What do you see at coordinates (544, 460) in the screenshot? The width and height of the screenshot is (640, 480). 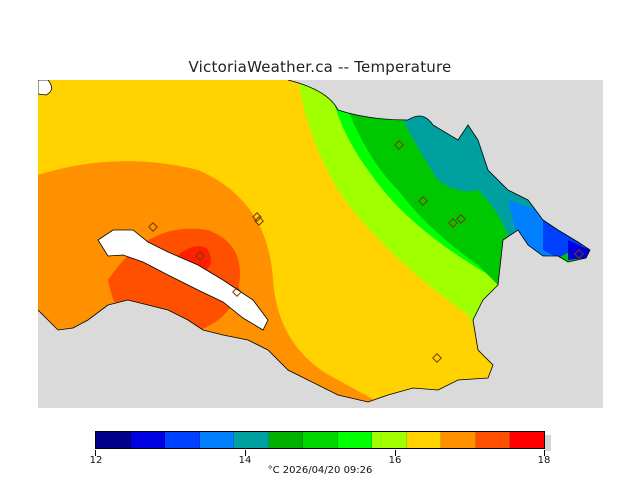 I see `legend-tick-label: 18` at bounding box center [544, 460].